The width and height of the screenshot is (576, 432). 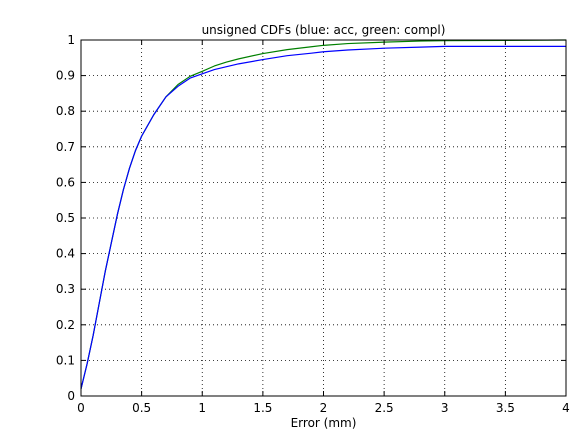 What do you see at coordinates (71, 40) in the screenshot?
I see `y-tick-label: 1` at bounding box center [71, 40].